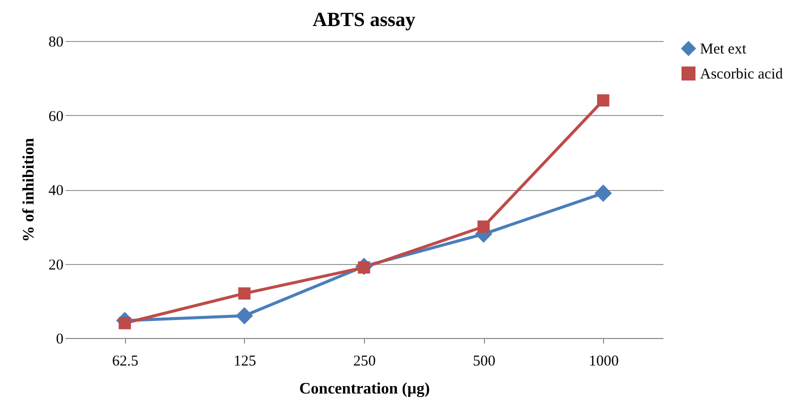 The width and height of the screenshot is (803, 416). Describe the element at coordinates (56, 116) in the screenshot. I see `y-tick-label: 60` at that location.